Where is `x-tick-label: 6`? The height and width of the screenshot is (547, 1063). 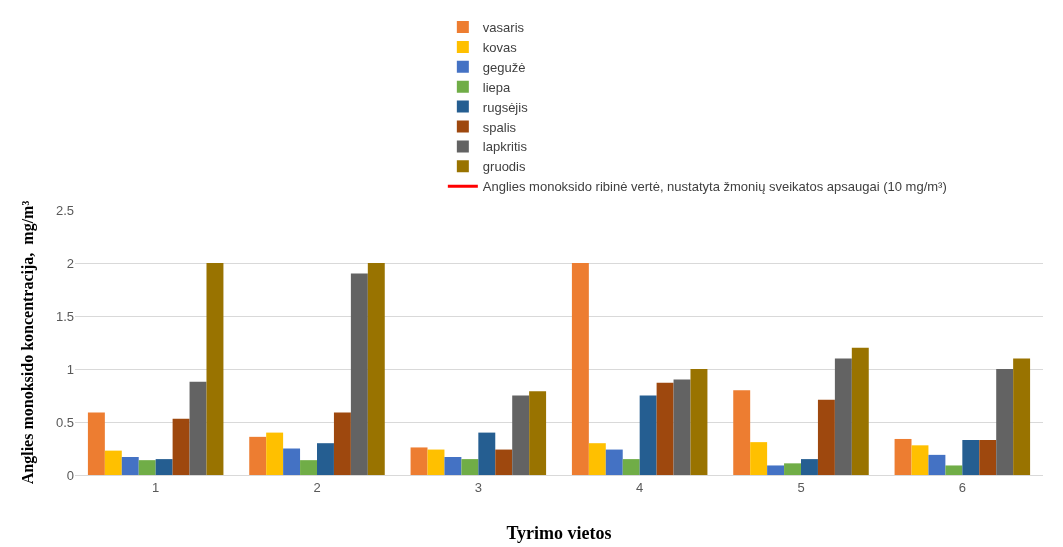 x-tick-label: 6 is located at coordinates (962, 487).